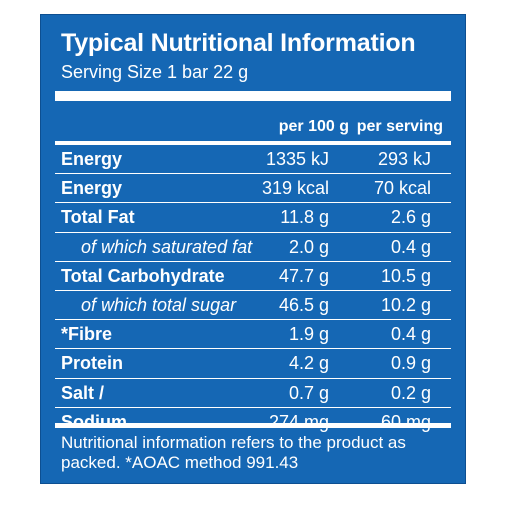  I want to click on value-per-100g: 1335 kJ, so click(297, 159).